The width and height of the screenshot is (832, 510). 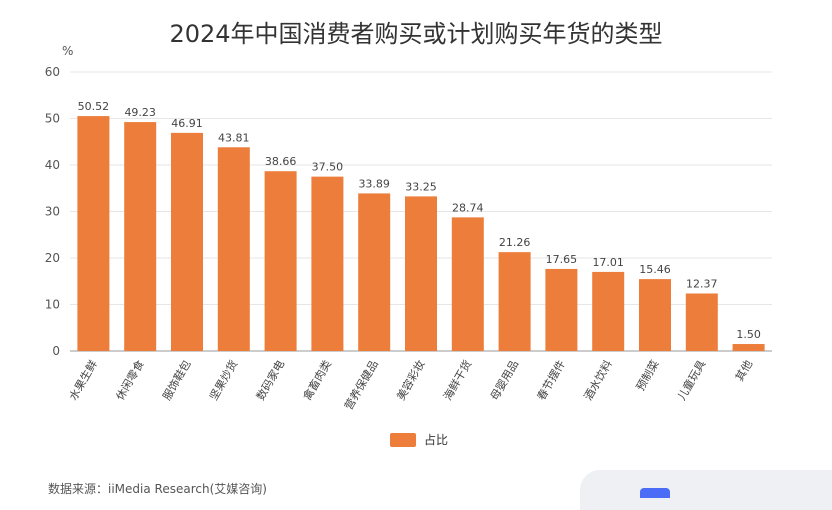 I want to click on x-tick-label: 海鲜干货, so click(x=457, y=380).